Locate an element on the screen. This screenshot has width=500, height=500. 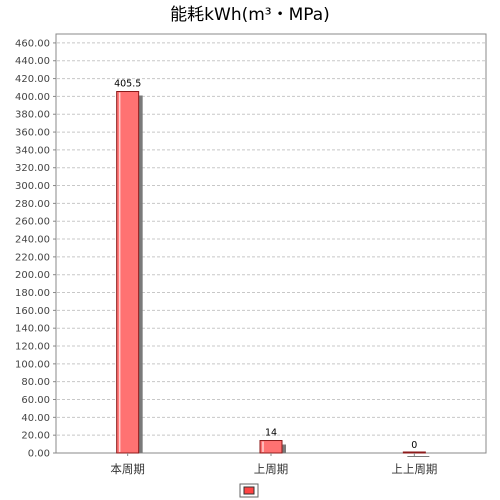
chart-title: 能耗kWh(m³・MPa) is located at coordinates (250, 15).